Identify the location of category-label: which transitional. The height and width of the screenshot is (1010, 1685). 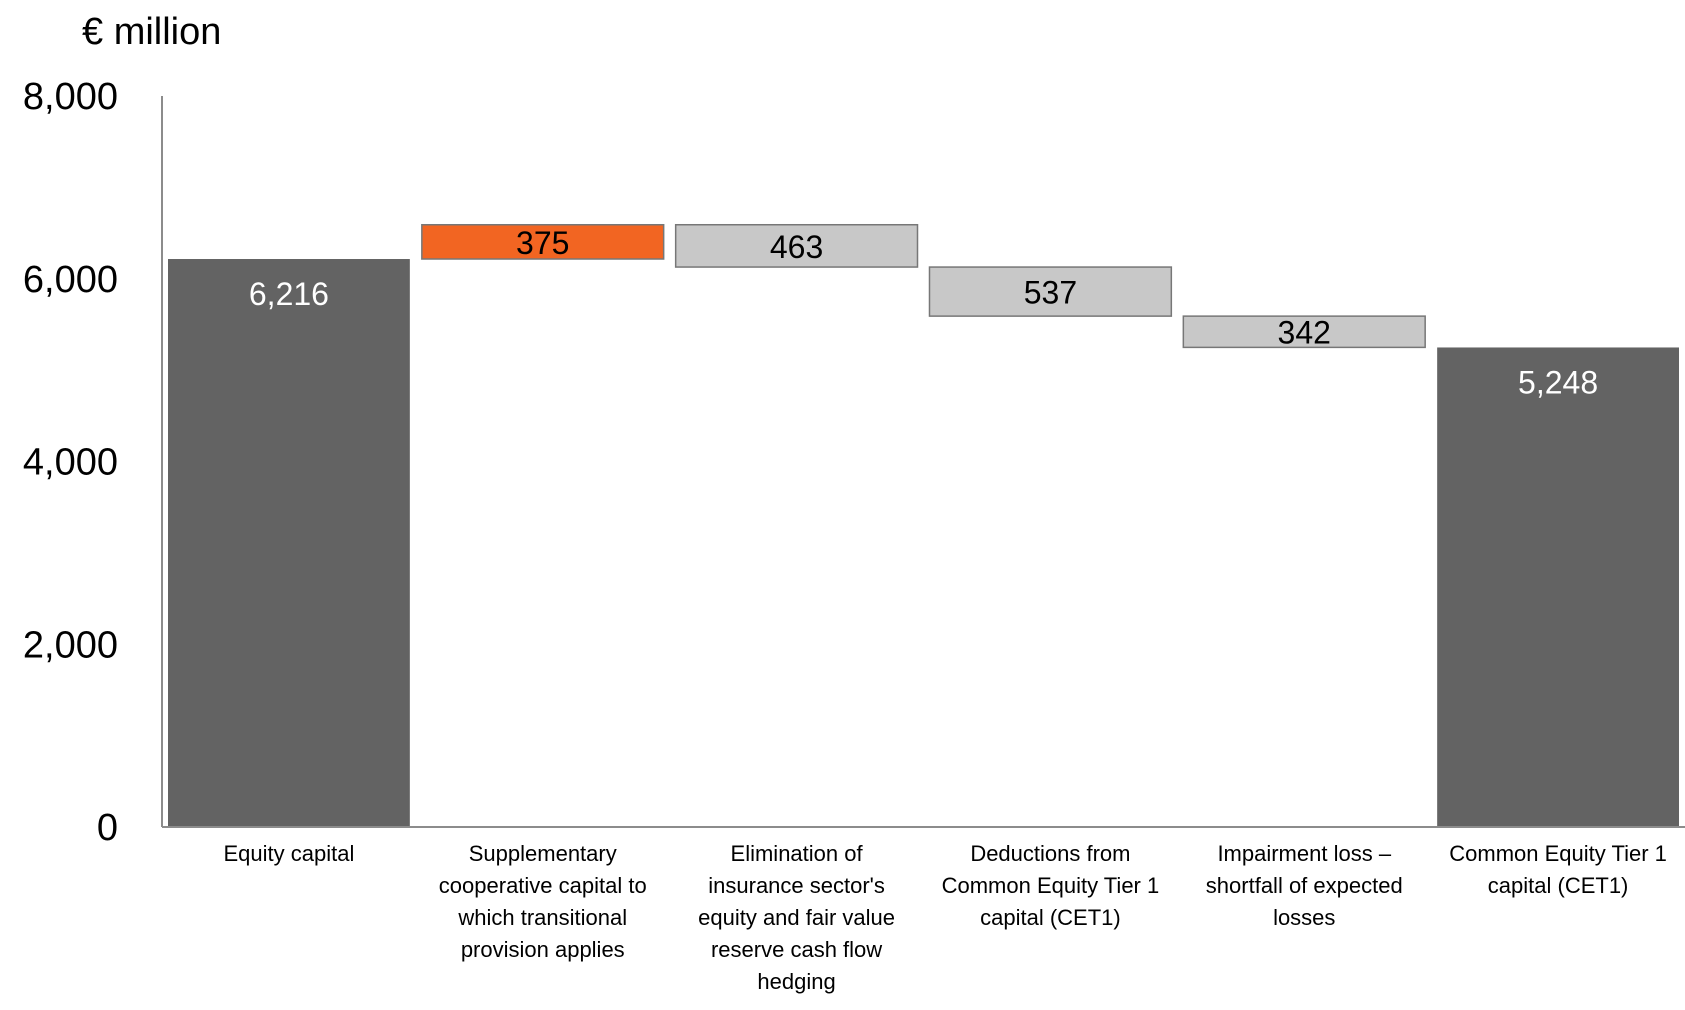
(542, 917).